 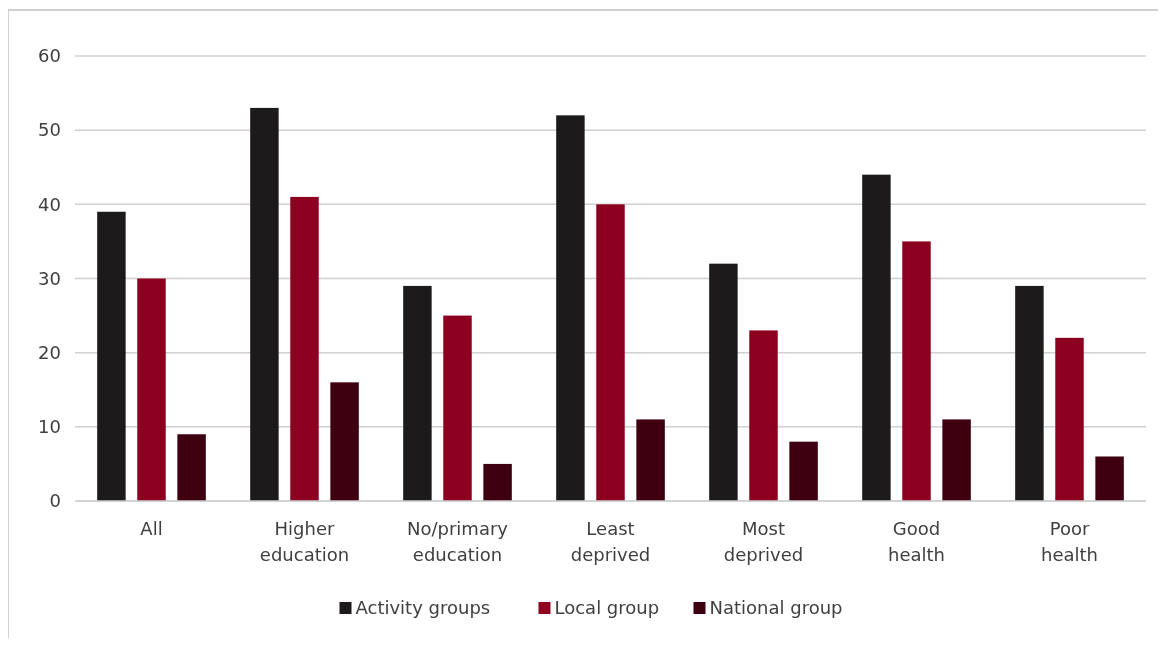 What do you see at coordinates (763, 541) in the screenshot?
I see `x-tick-label: Most deprived` at bounding box center [763, 541].